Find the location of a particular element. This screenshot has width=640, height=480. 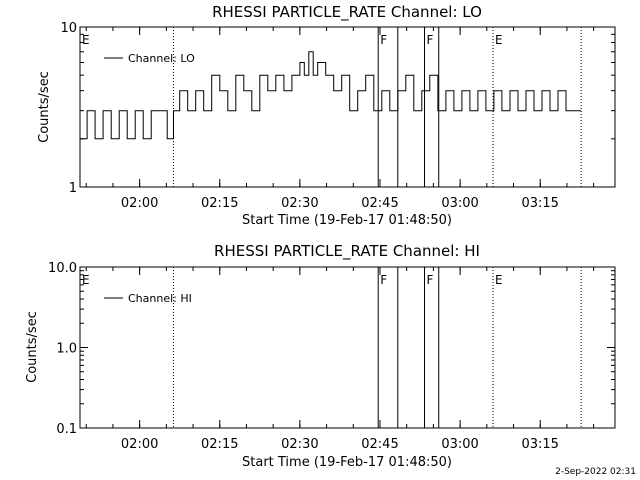

legend-label-lo: Channel: LO is located at coordinates (161, 58).